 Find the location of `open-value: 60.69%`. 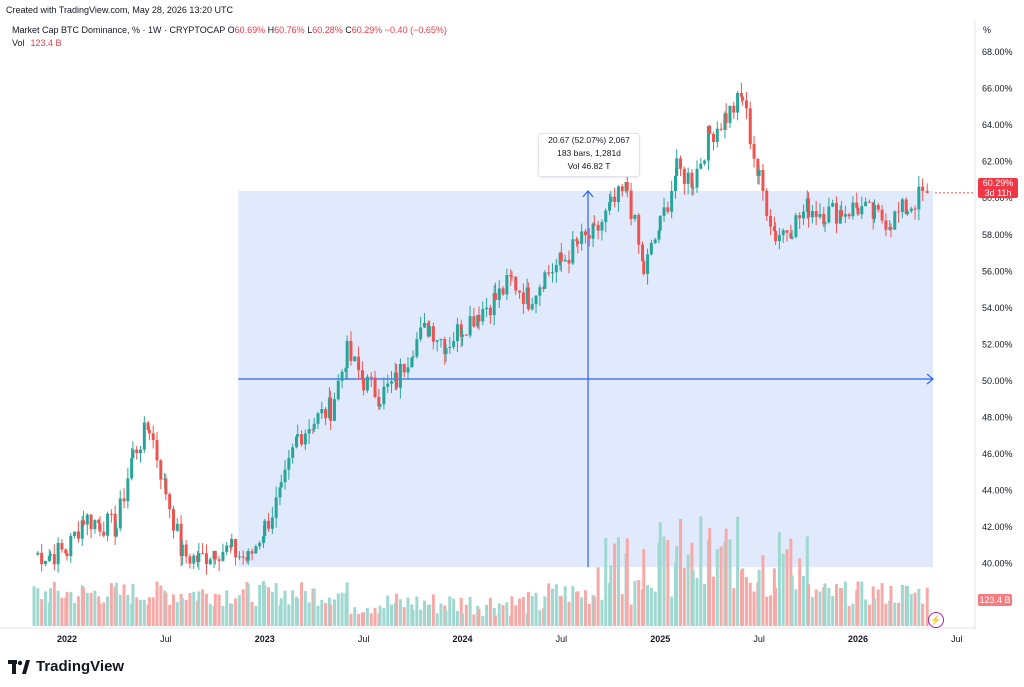

open-value: 60.69% is located at coordinates (250, 30).